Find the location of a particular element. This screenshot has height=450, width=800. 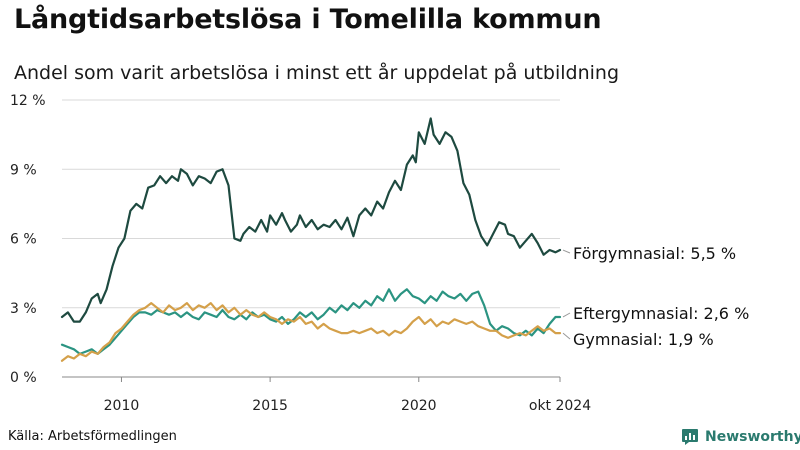

brand-logo: Newsworthy is located at coordinates (740, 437).